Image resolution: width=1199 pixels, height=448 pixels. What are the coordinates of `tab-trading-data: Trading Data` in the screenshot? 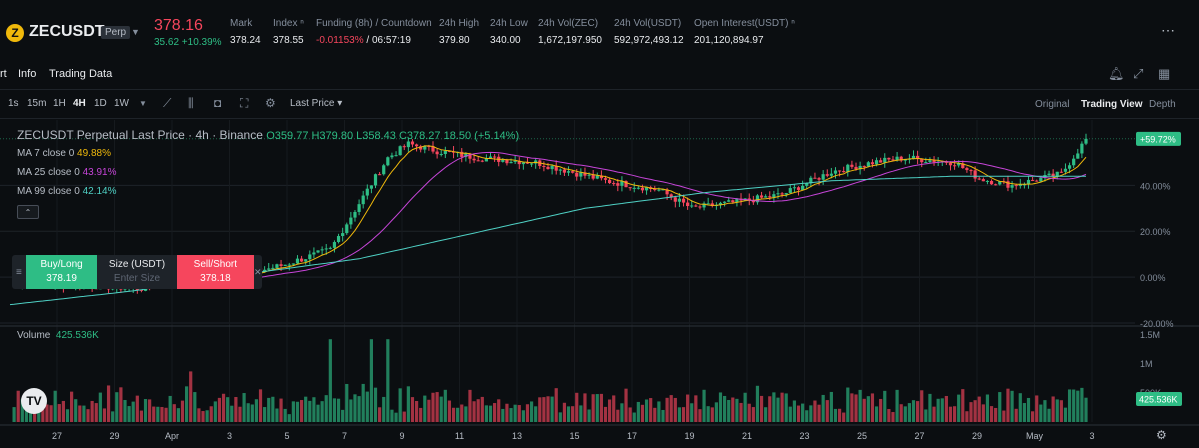 It's located at (81, 74).